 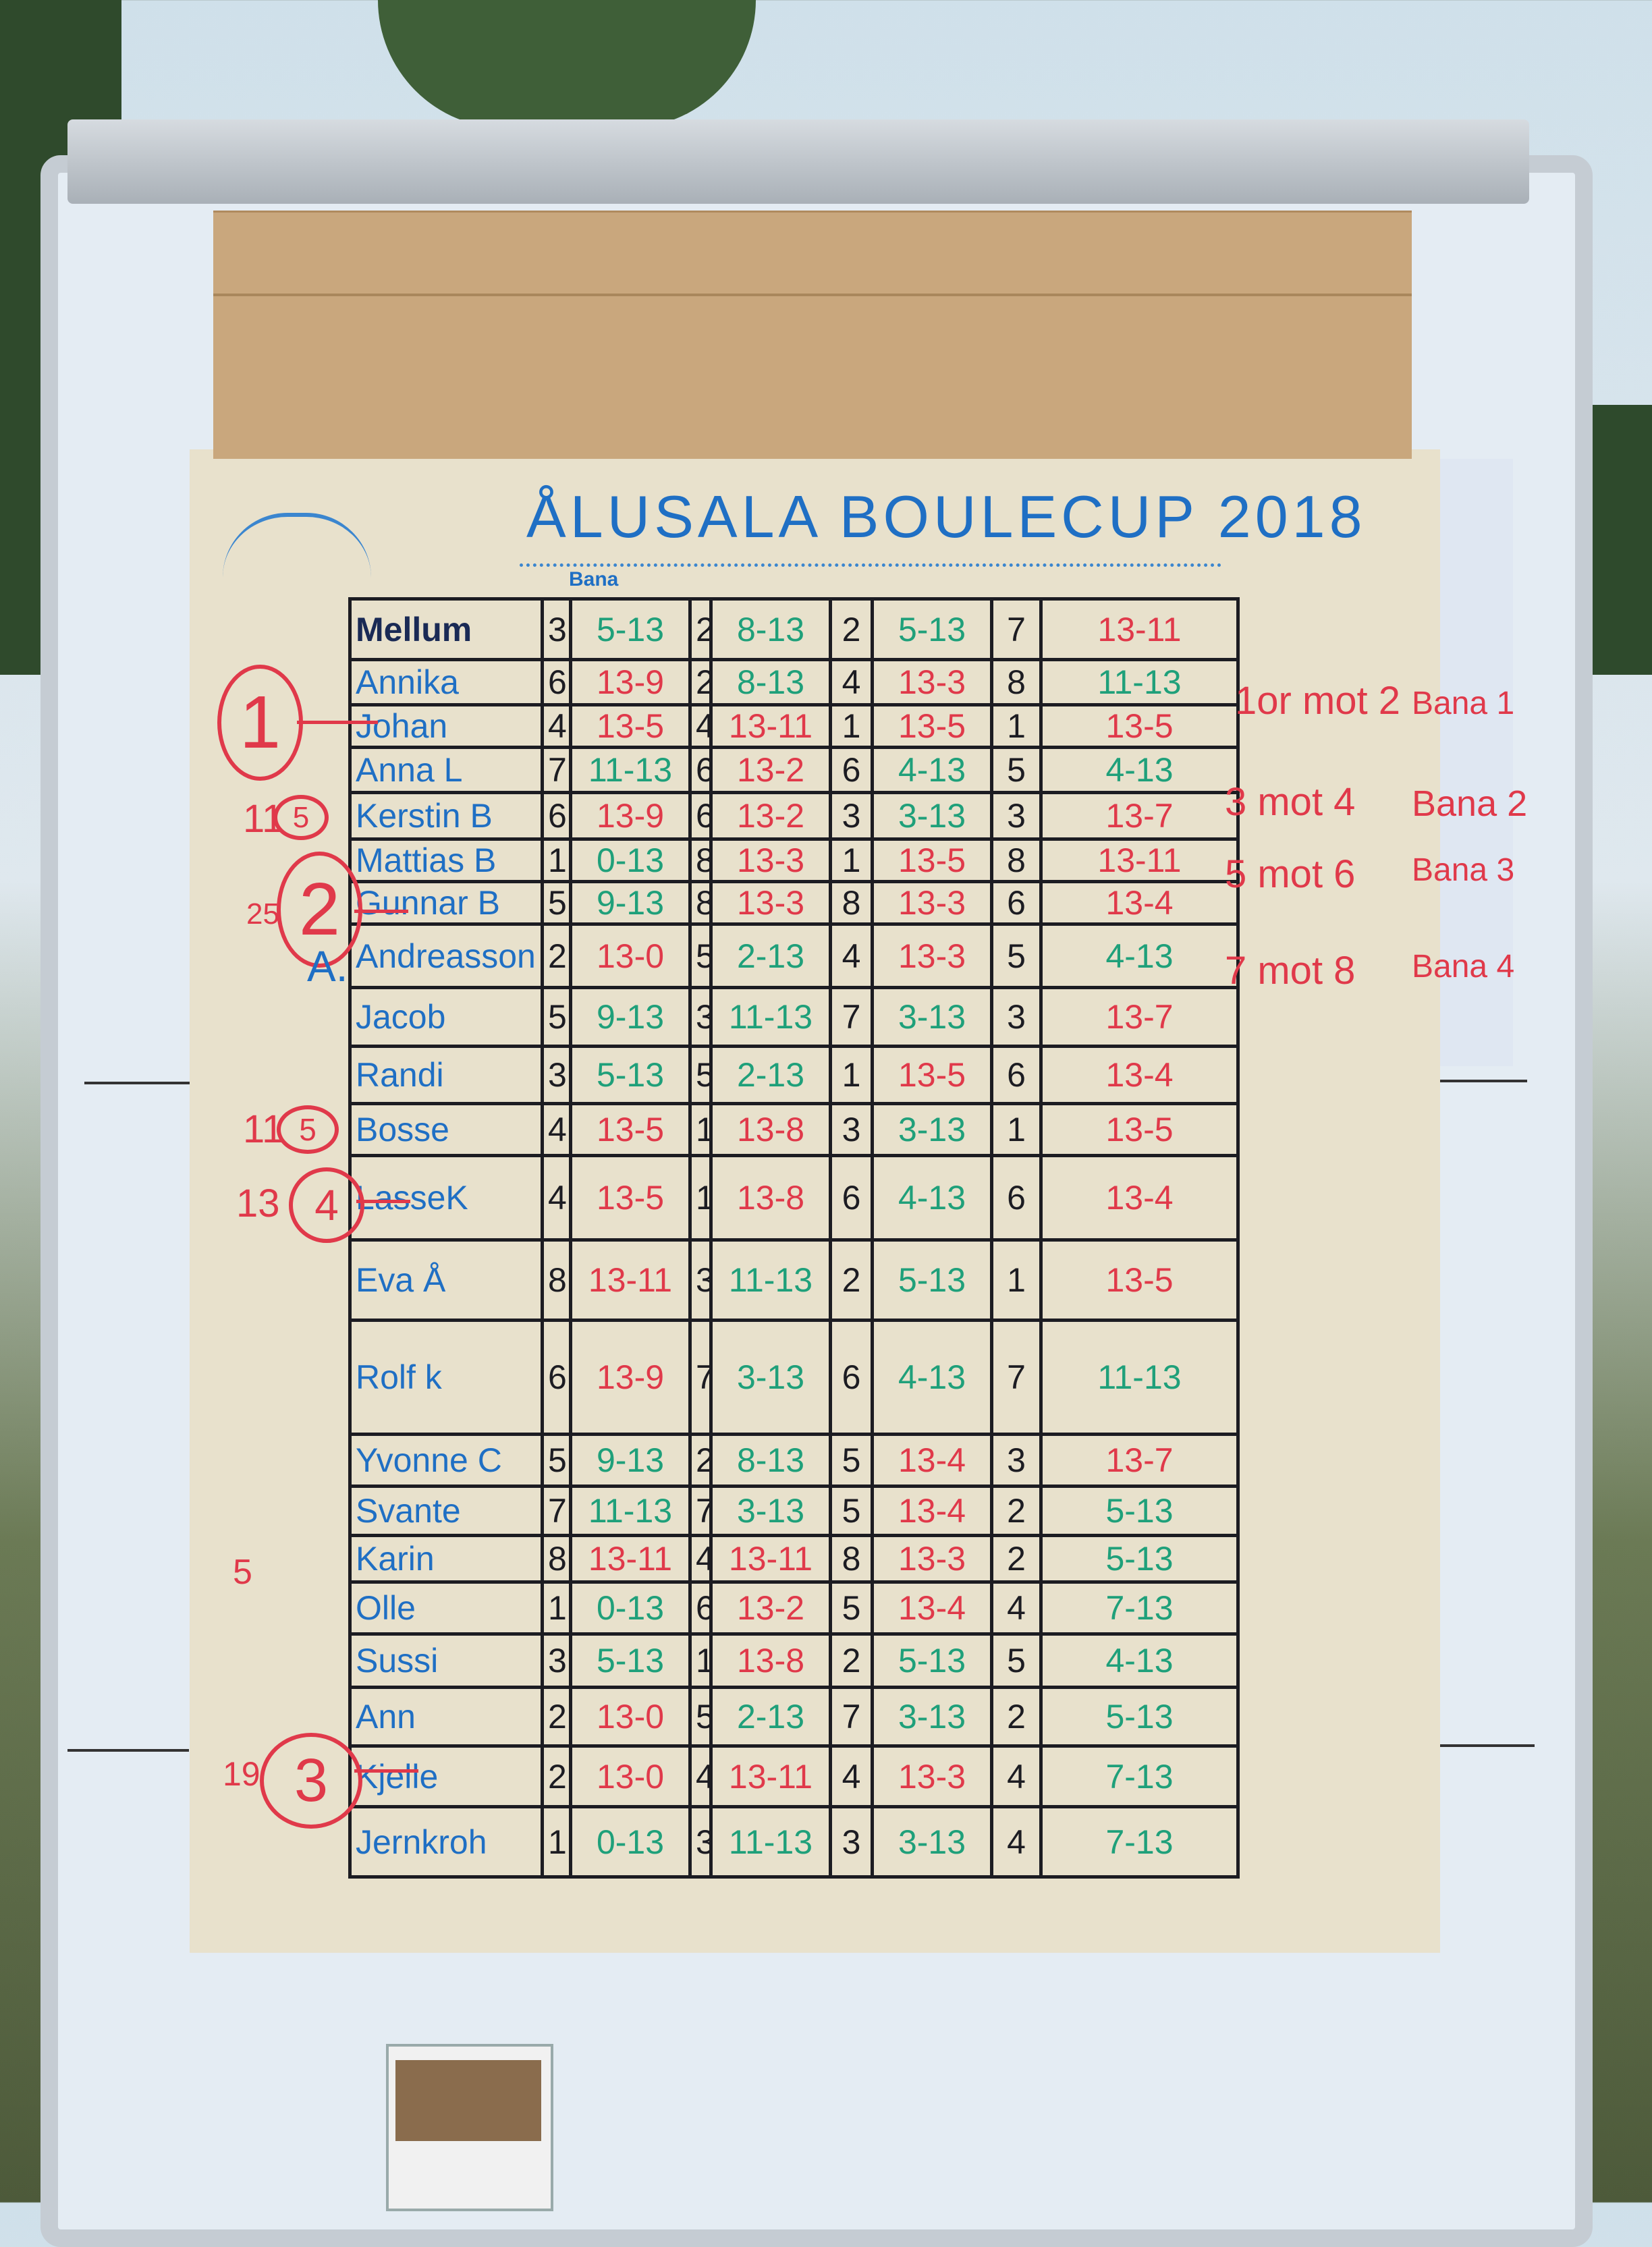 What do you see at coordinates (311, 1781) in the screenshot?
I see `rank-circle: 3` at bounding box center [311, 1781].